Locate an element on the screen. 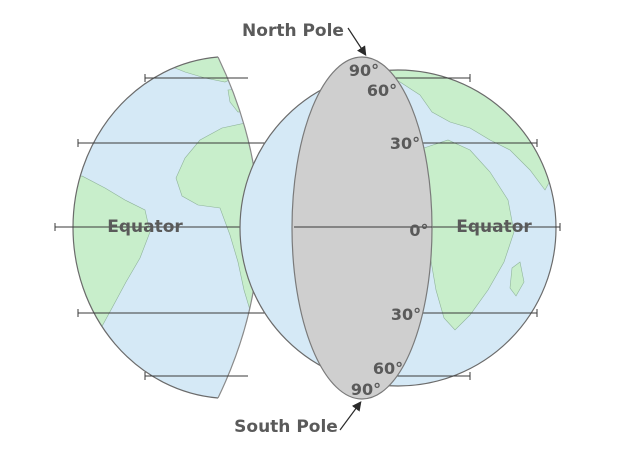 The width and height of the screenshot is (619, 456). north-pole-arrow is located at coordinates (357, 42).